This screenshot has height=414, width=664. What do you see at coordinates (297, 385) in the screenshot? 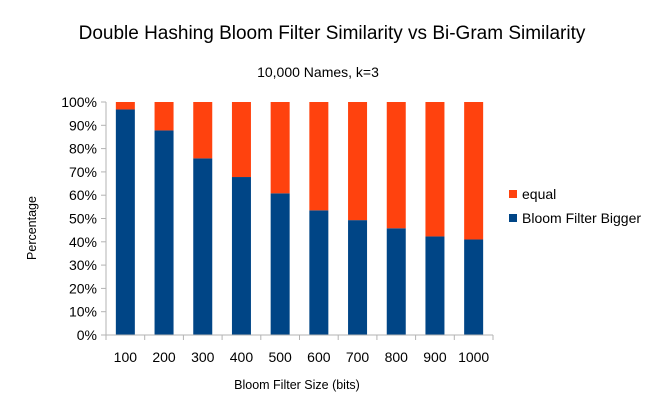
I see `x-axis-label: Bloom Filter Size (bits)` at bounding box center [297, 385].